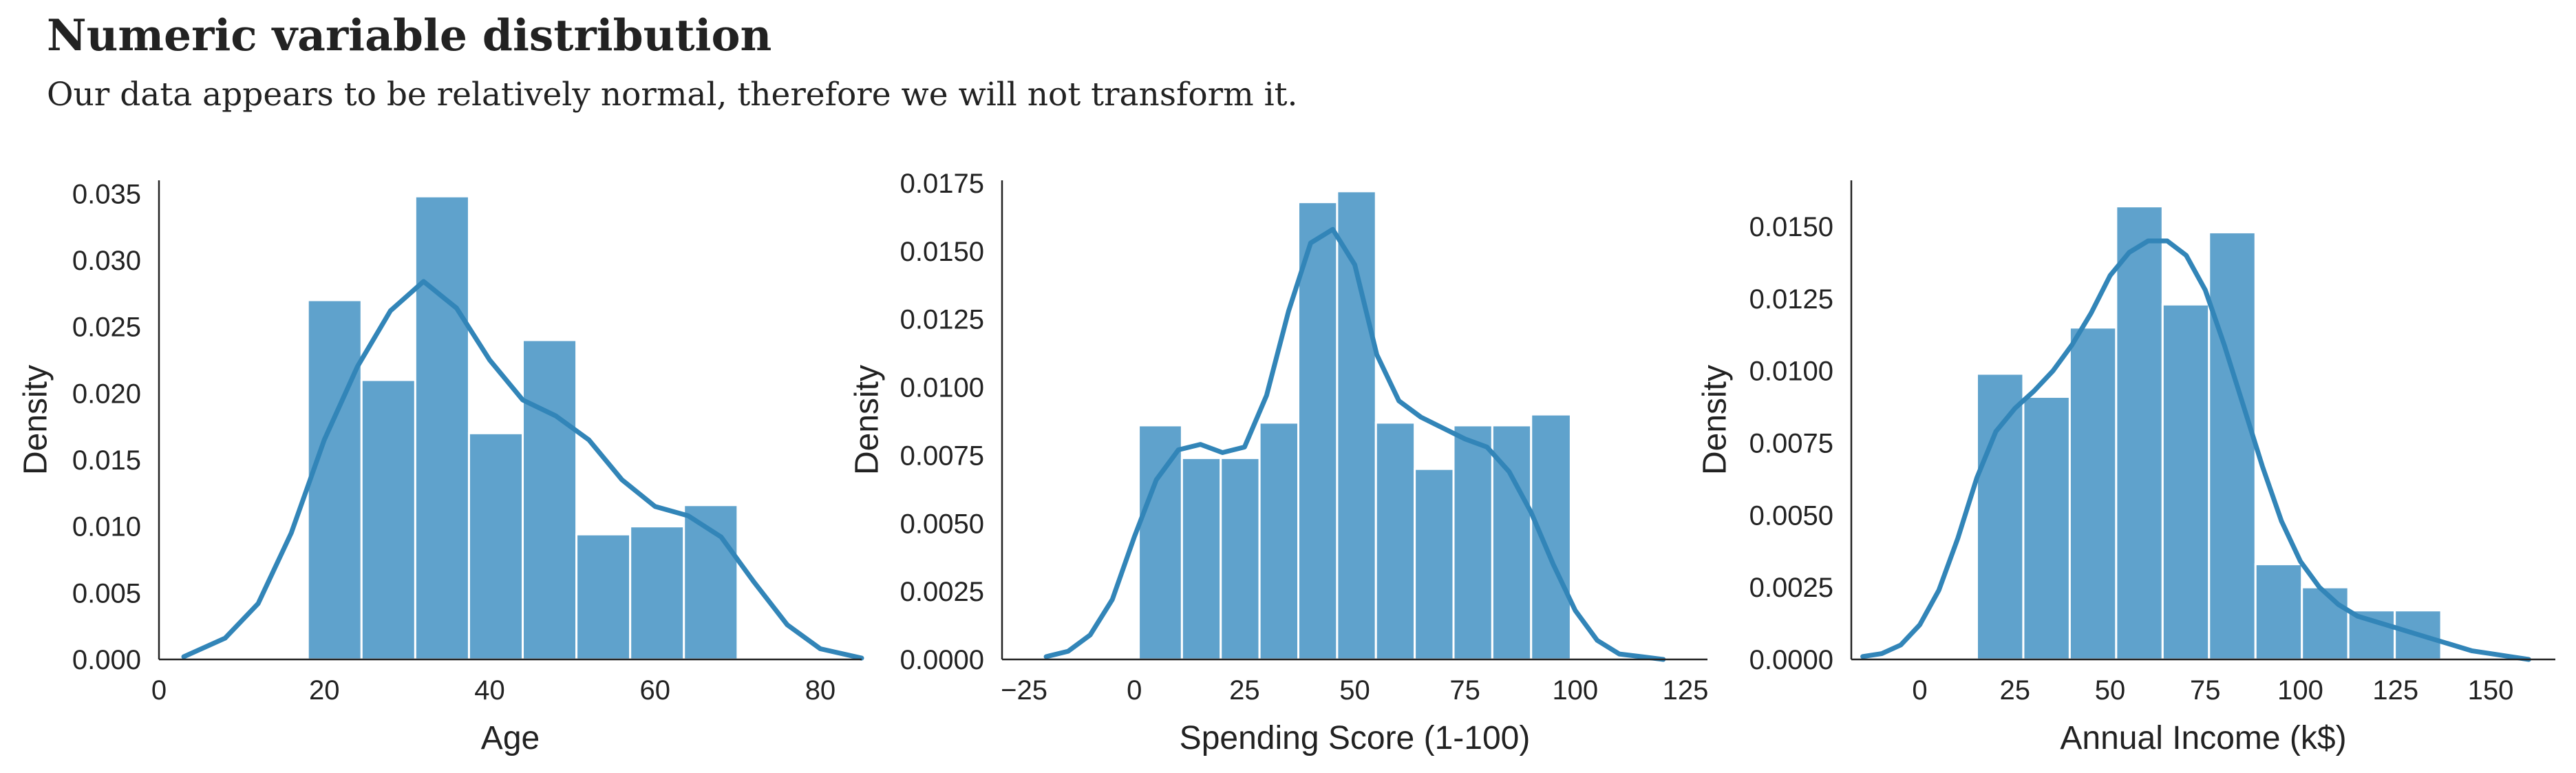  What do you see at coordinates (942, 252) in the screenshot?
I see `spending-y-tick-label-6: 0.0150` at bounding box center [942, 252].